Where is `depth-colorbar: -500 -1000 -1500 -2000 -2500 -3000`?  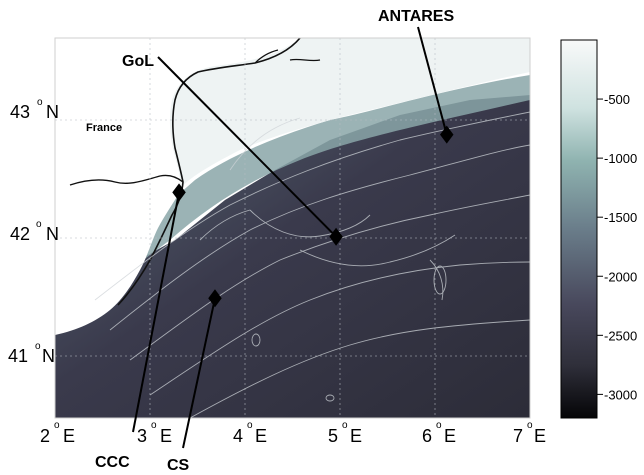
depth-colorbar: -500 -1000 -1500 -2000 -2500 -3000 is located at coordinates (598, 229).